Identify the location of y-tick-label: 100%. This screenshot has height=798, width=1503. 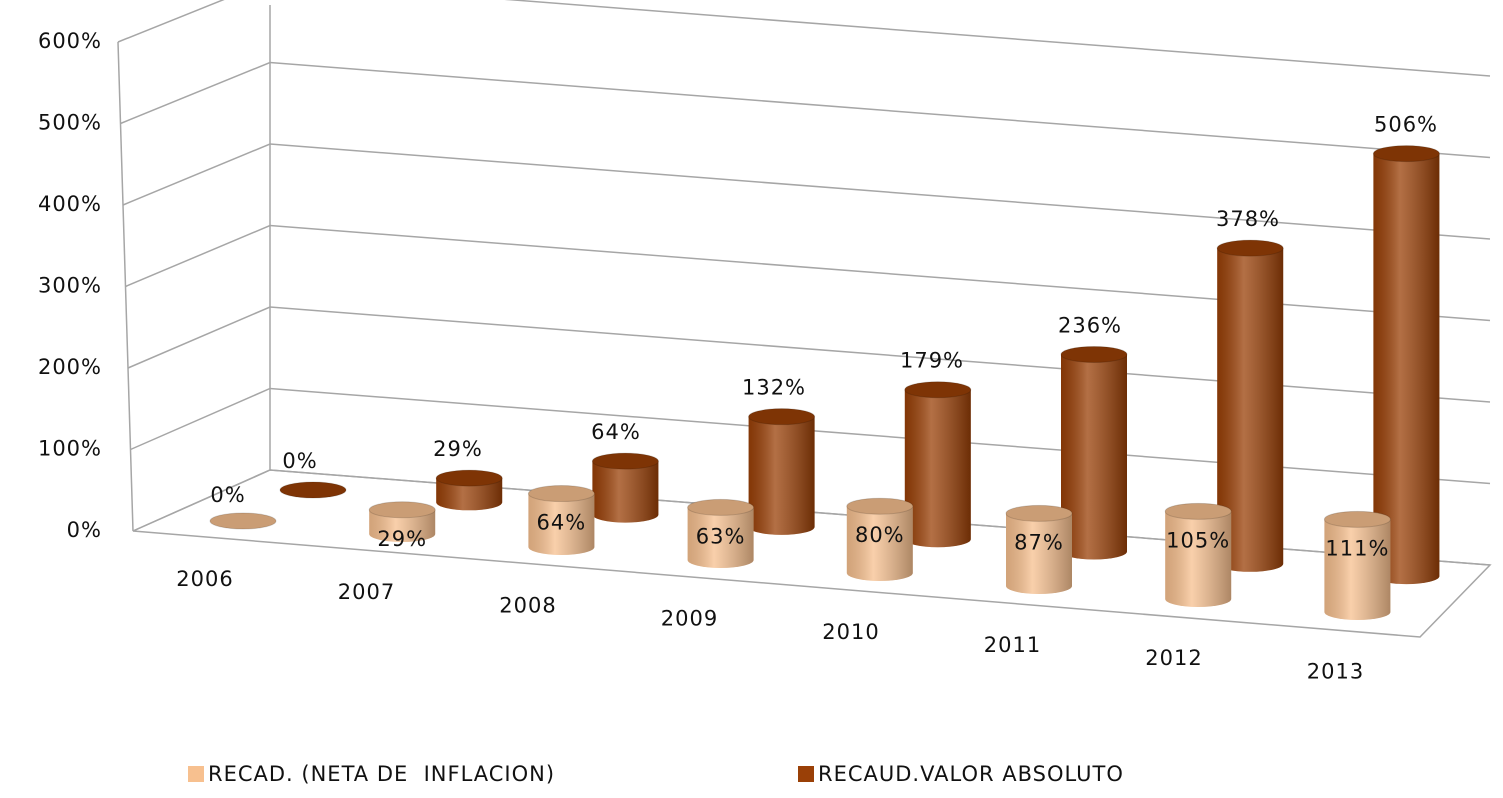
(70, 449).